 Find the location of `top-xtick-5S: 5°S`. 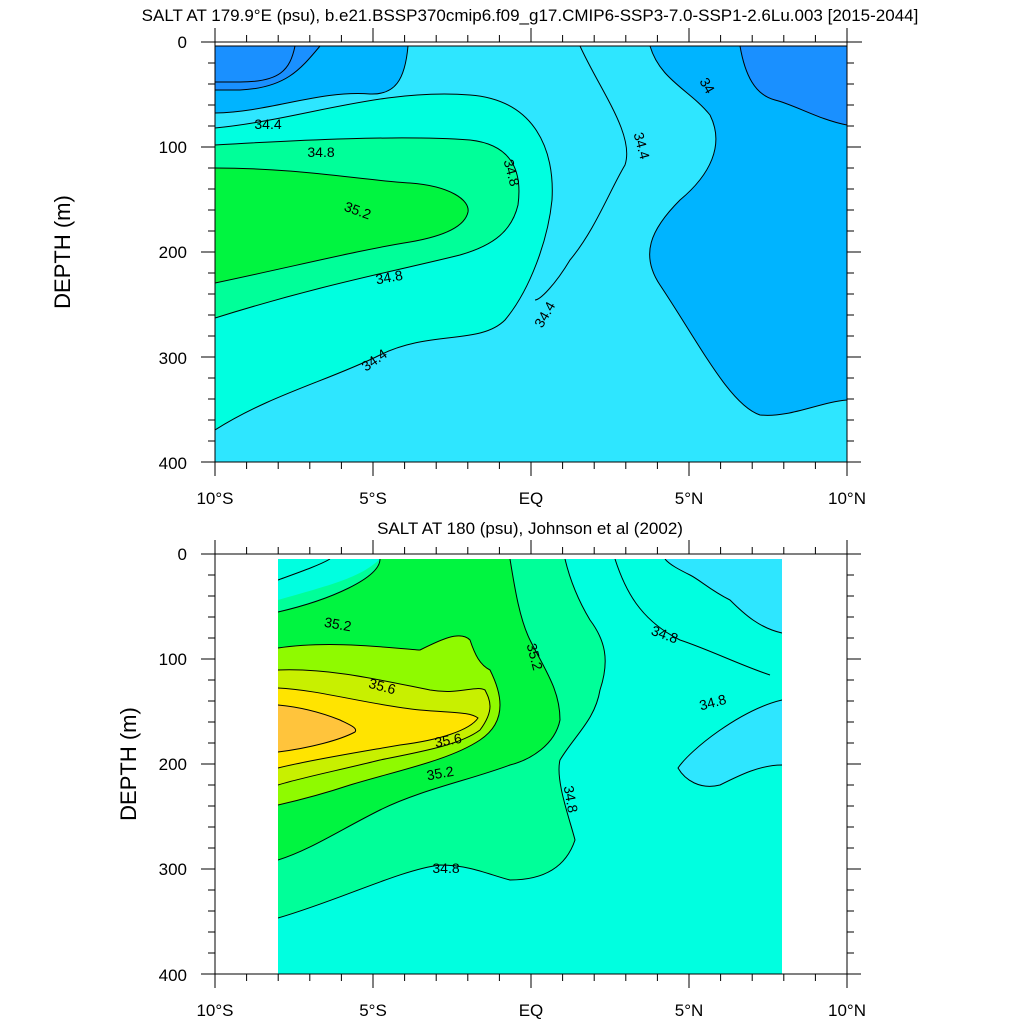

top-xtick-5S: 5°S is located at coordinates (373, 498).